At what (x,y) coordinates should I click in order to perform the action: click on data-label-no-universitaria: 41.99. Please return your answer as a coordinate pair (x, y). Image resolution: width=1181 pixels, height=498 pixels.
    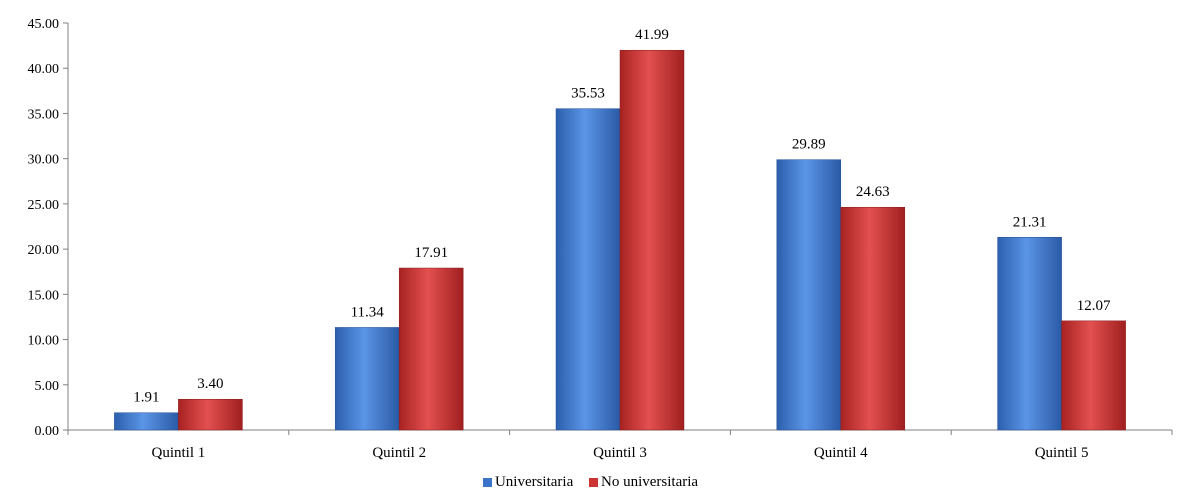
    Looking at the image, I should click on (652, 35).